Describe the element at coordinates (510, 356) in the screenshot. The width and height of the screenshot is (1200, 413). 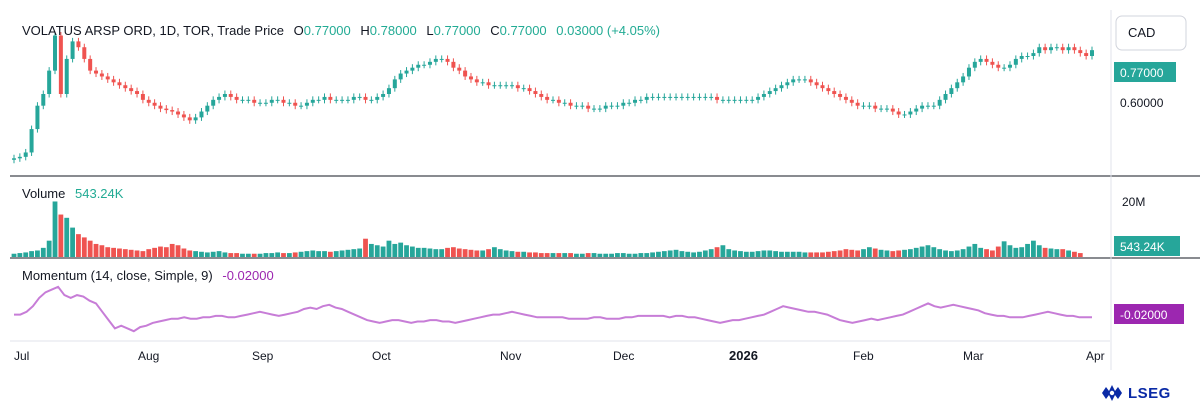
I see `time-axis-label: Nov` at that location.